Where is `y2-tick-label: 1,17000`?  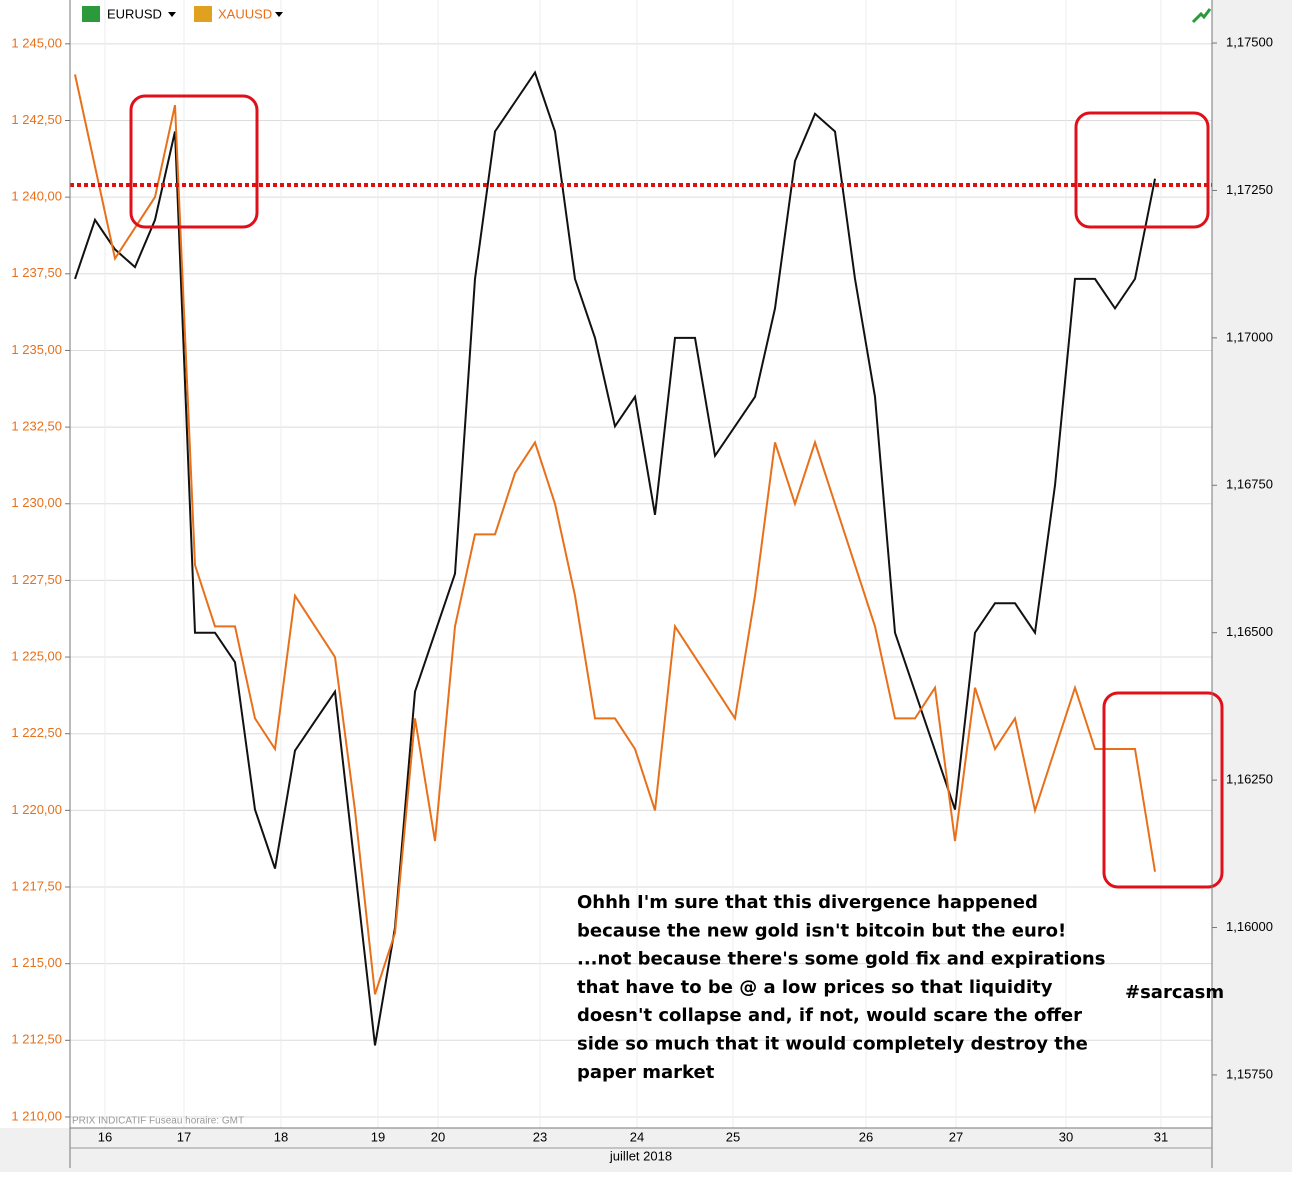
y2-tick-label: 1,17000 is located at coordinates (1249, 336).